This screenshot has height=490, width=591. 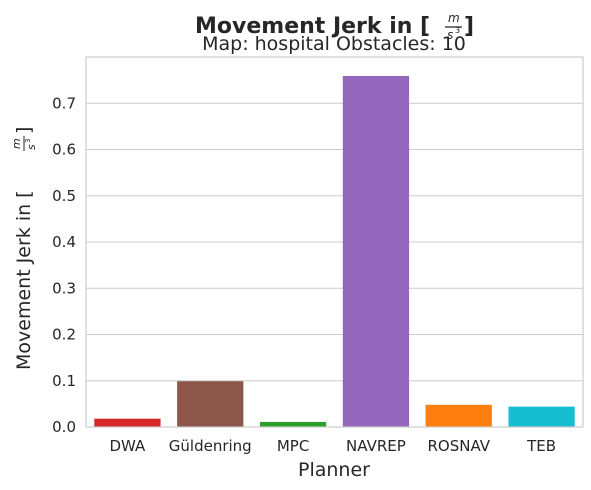 What do you see at coordinates (16, 143) in the screenshot?
I see `ylabel-unit-numerator: m` at bounding box center [16, 143].